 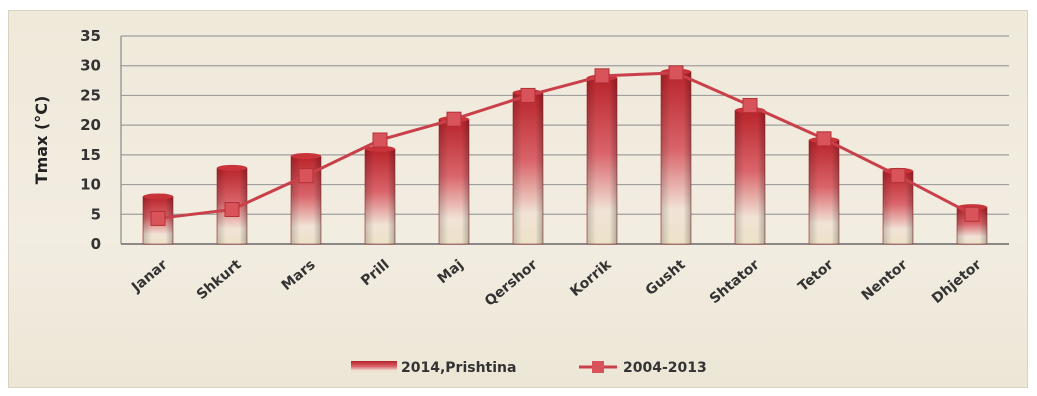 I want to click on y-tick-labels: 0 5 10 15 20 25 30 35, so click(x=90, y=140).